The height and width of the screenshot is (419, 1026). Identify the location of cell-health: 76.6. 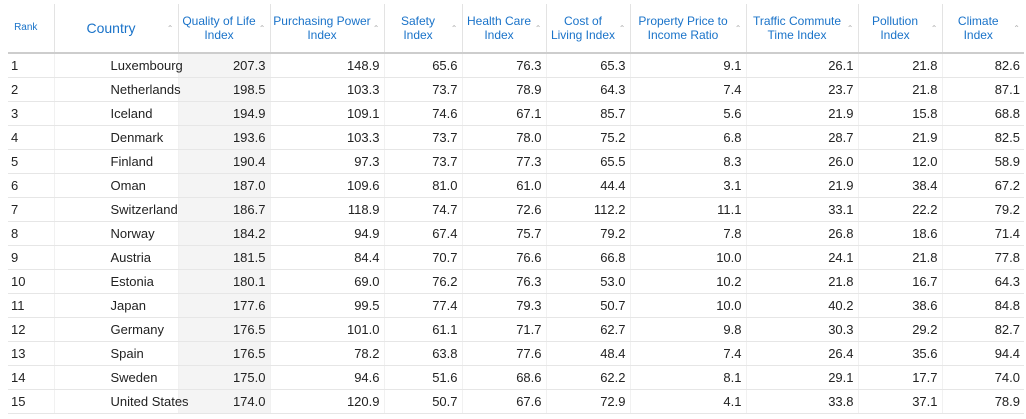
(503, 257).